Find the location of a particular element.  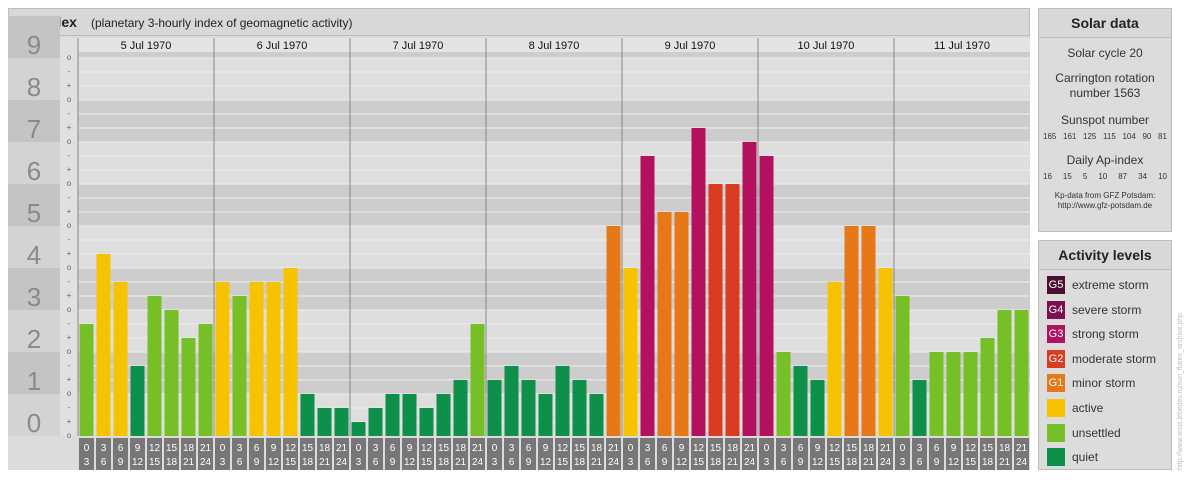

y-tick-label: 2 is located at coordinates (34, 339).